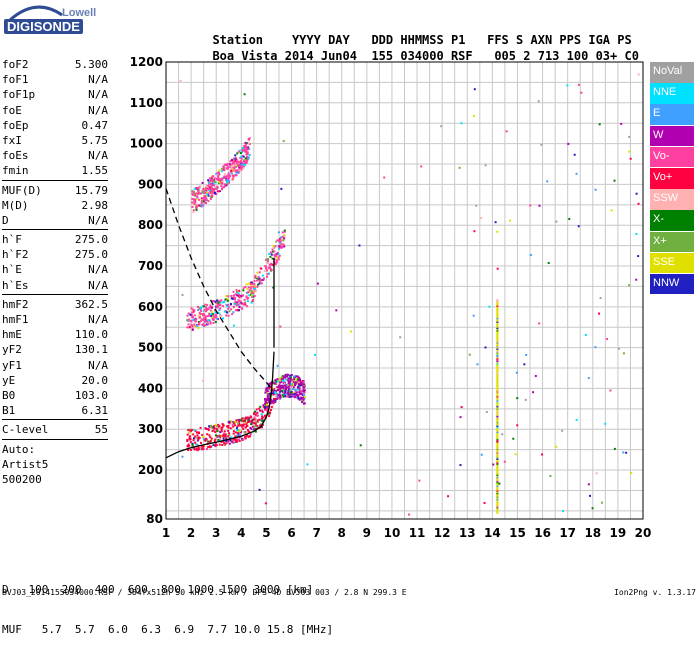 The height and width of the screenshot is (650, 700). What do you see at coordinates (542, 533) in the screenshot?
I see `x-tick-label: 16` at bounding box center [542, 533].